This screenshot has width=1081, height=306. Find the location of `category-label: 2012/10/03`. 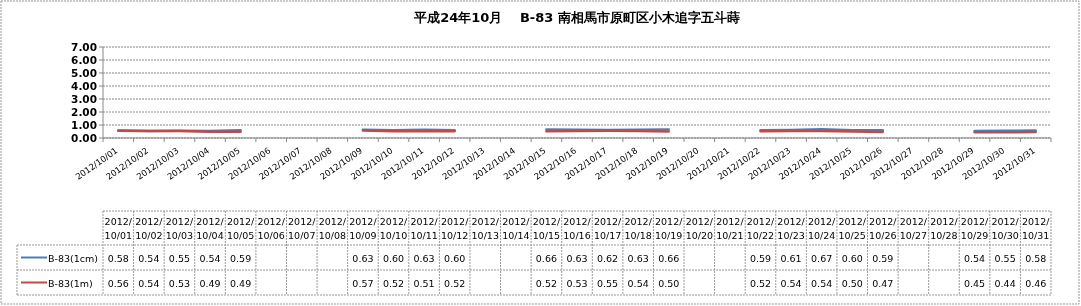

category-label: 2012/10/03 is located at coordinates (179, 228).